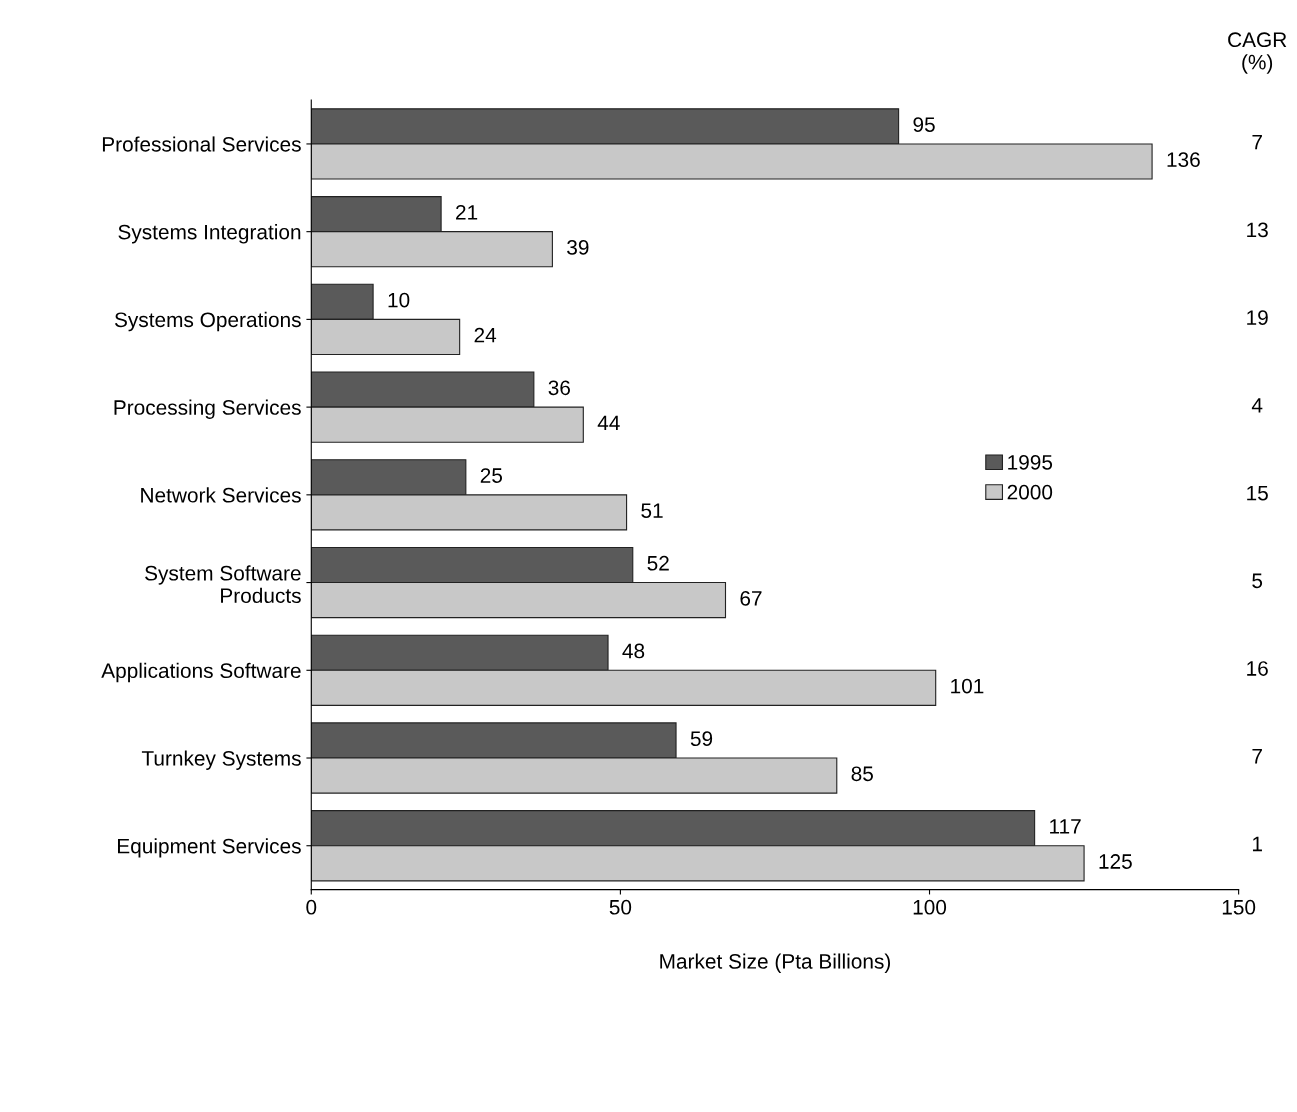 Image resolution: width=1297 pixels, height=1112 pixels. Describe the element at coordinates (620, 907) in the screenshot. I see `x-tick-label: 50` at that location.